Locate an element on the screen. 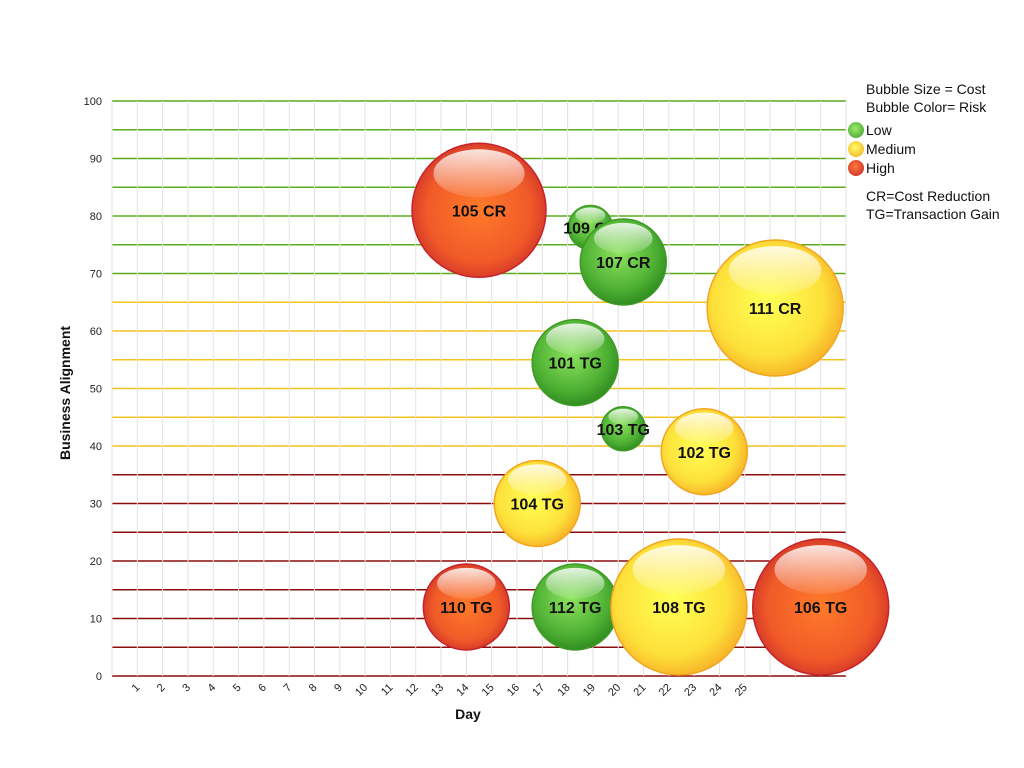  x-tick-label: 12 is located at coordinates (412, 690).